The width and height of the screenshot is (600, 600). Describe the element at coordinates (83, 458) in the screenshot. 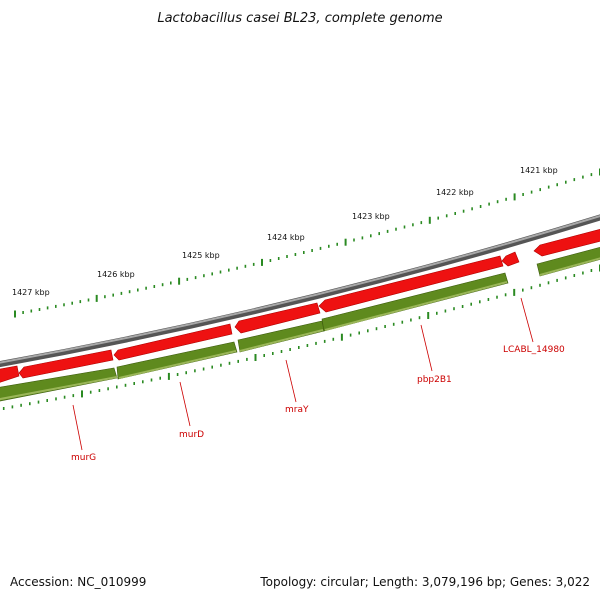

I see `gene-label-murG: murG` at that location.